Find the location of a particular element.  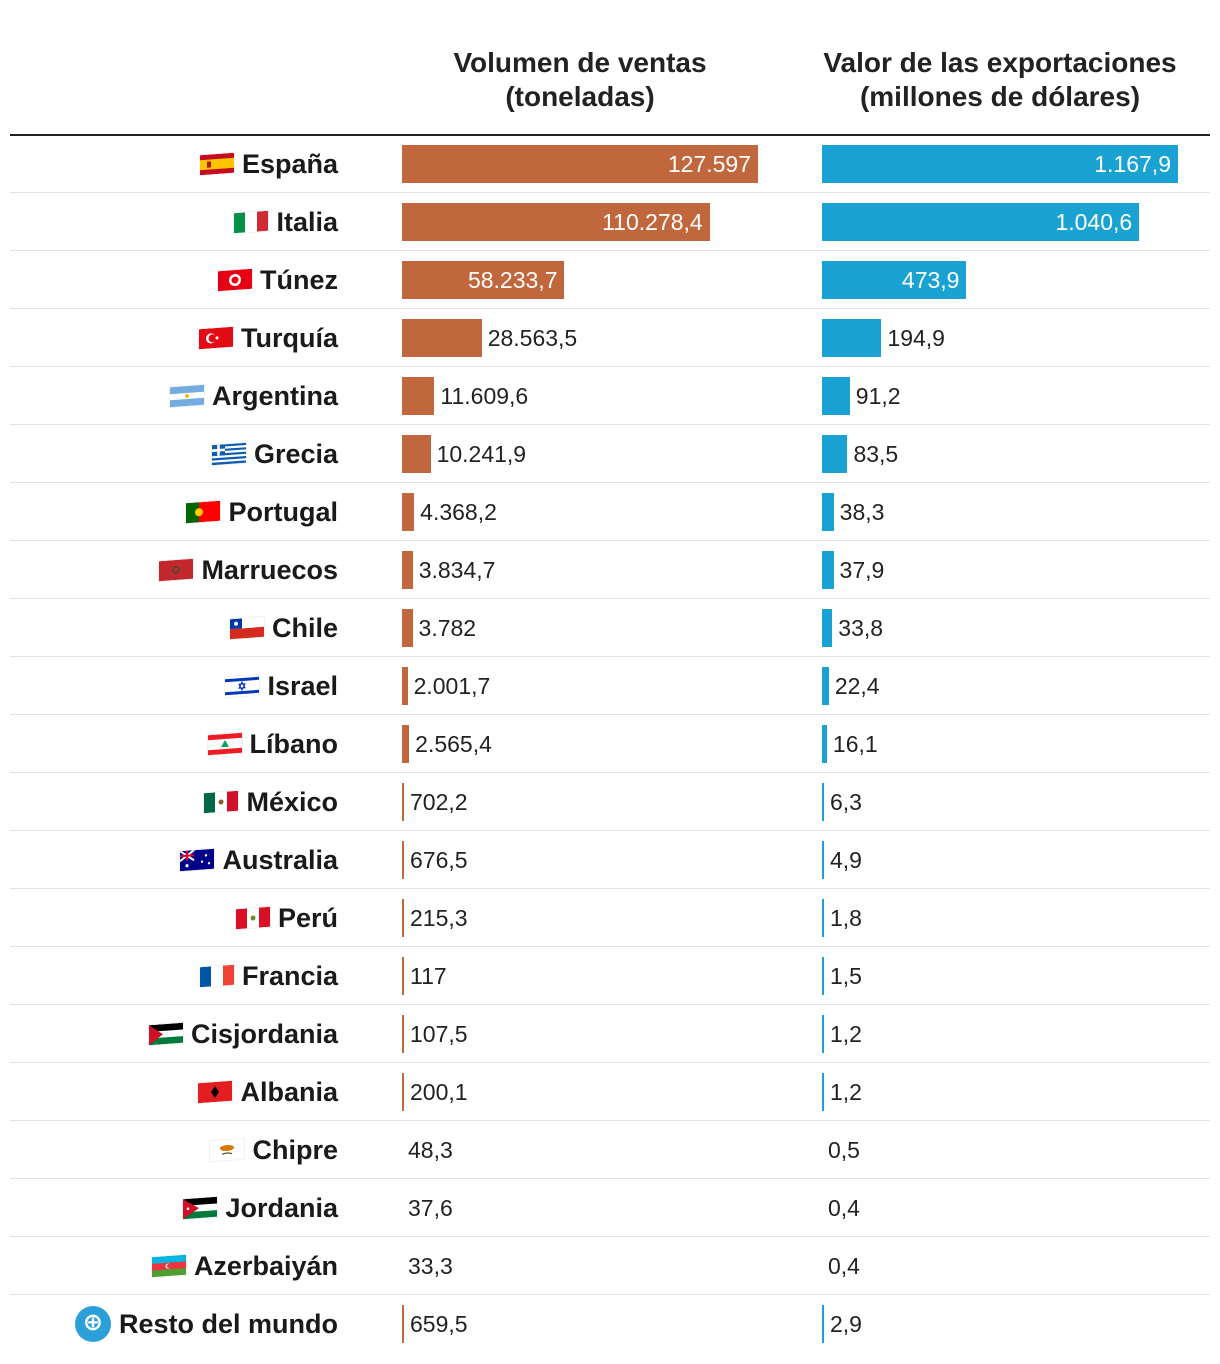

table-row: Albania 200,1 1,2 is located at coordinates (610, 1092).